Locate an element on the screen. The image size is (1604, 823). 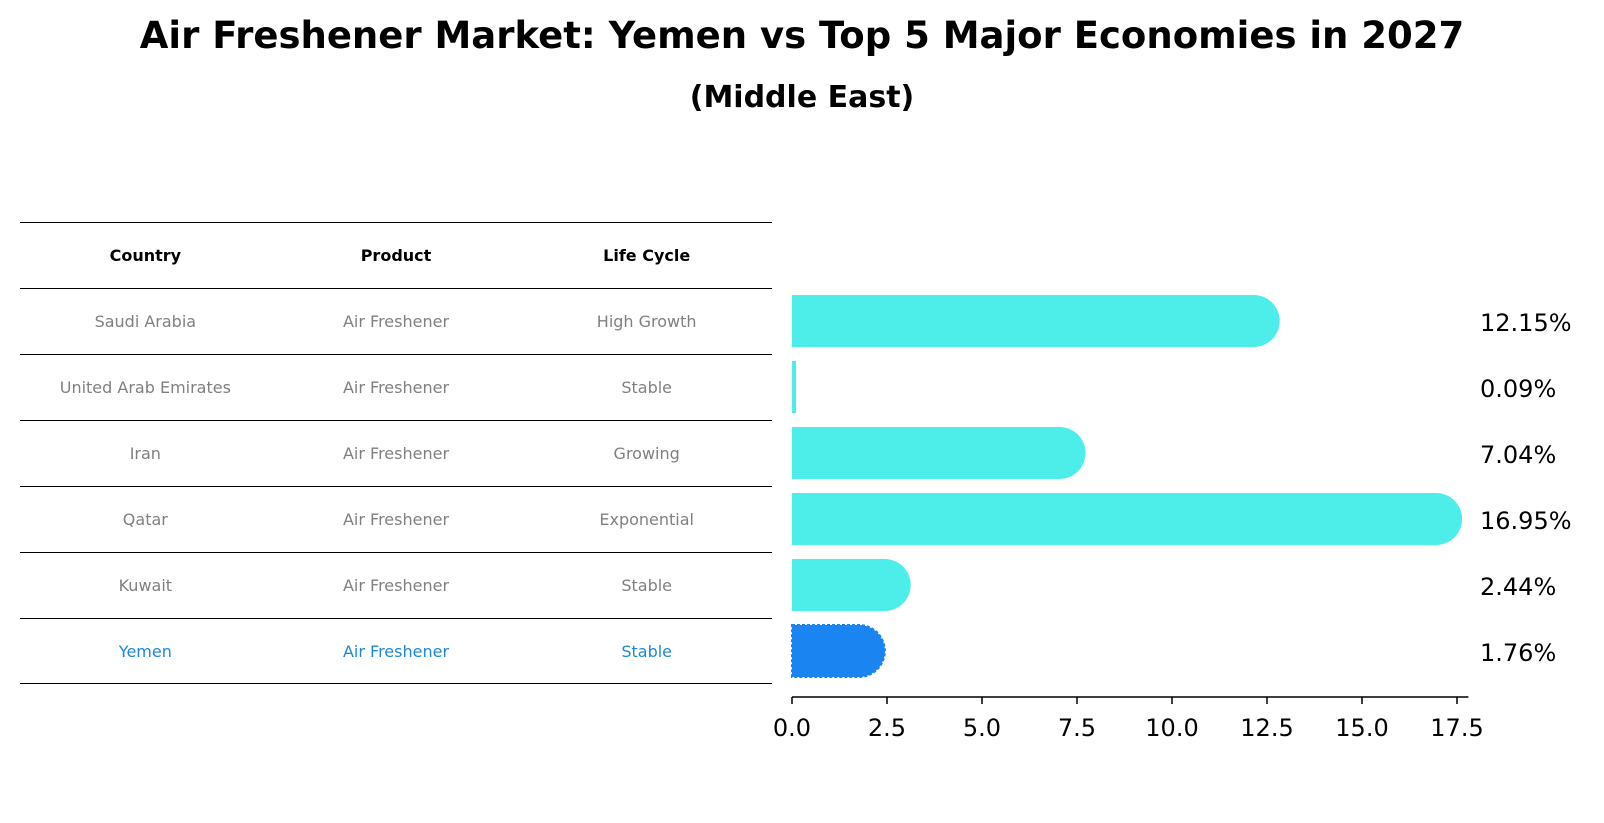
cell-country: Saudi Arabia is located at coordinates (145, 321).